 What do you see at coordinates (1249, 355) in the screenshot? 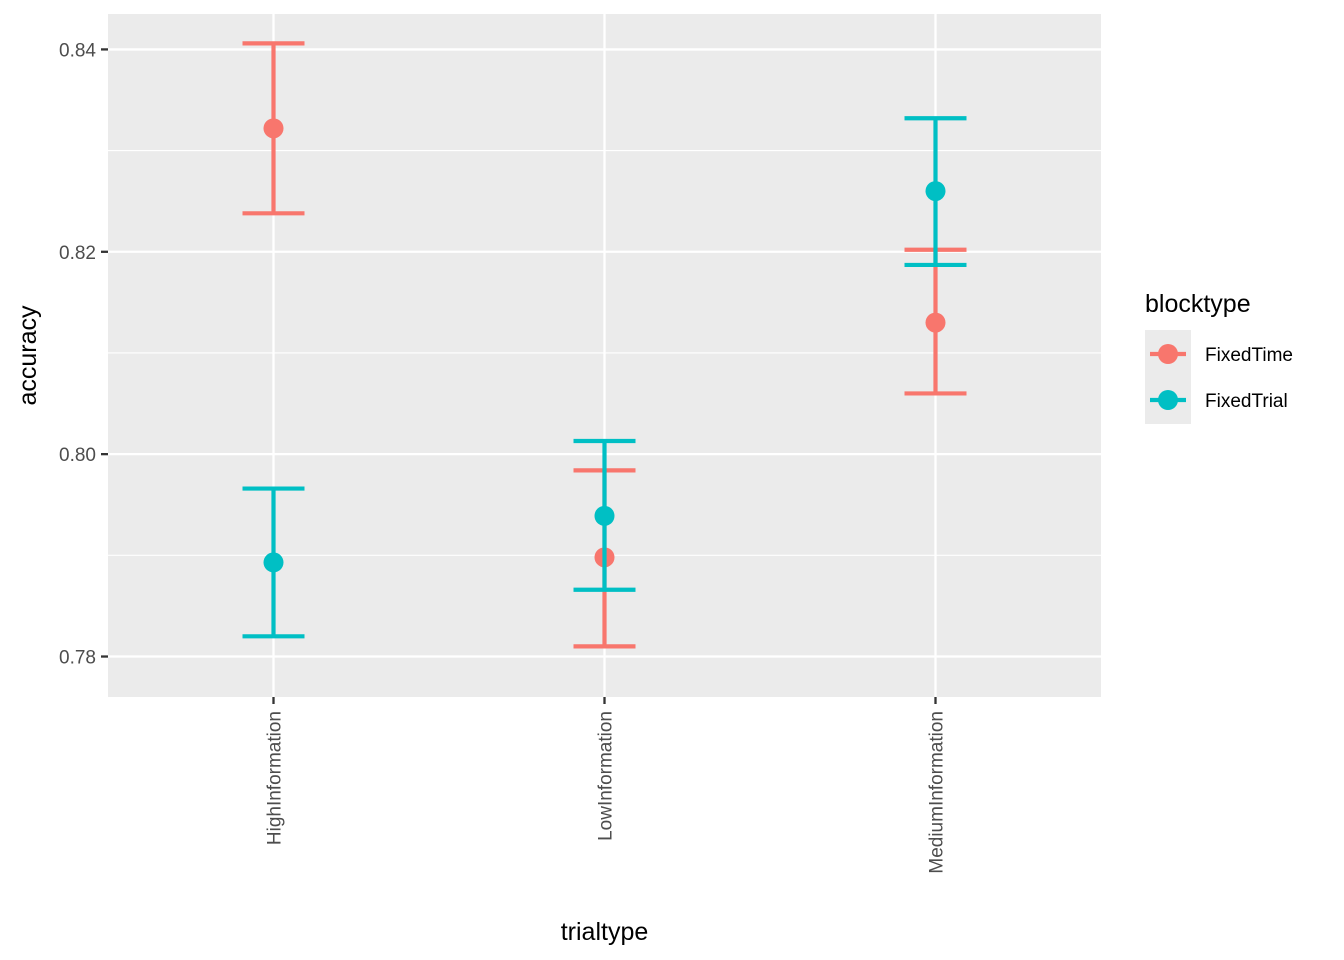
I see `legend-label: FixedTime` at bounding box center [1249, 355].